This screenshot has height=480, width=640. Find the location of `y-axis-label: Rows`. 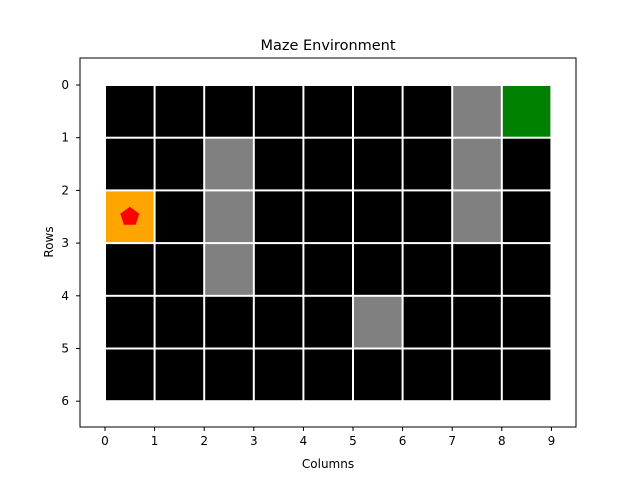

y-axis-label: Rows is located at coordinates (49, 241).